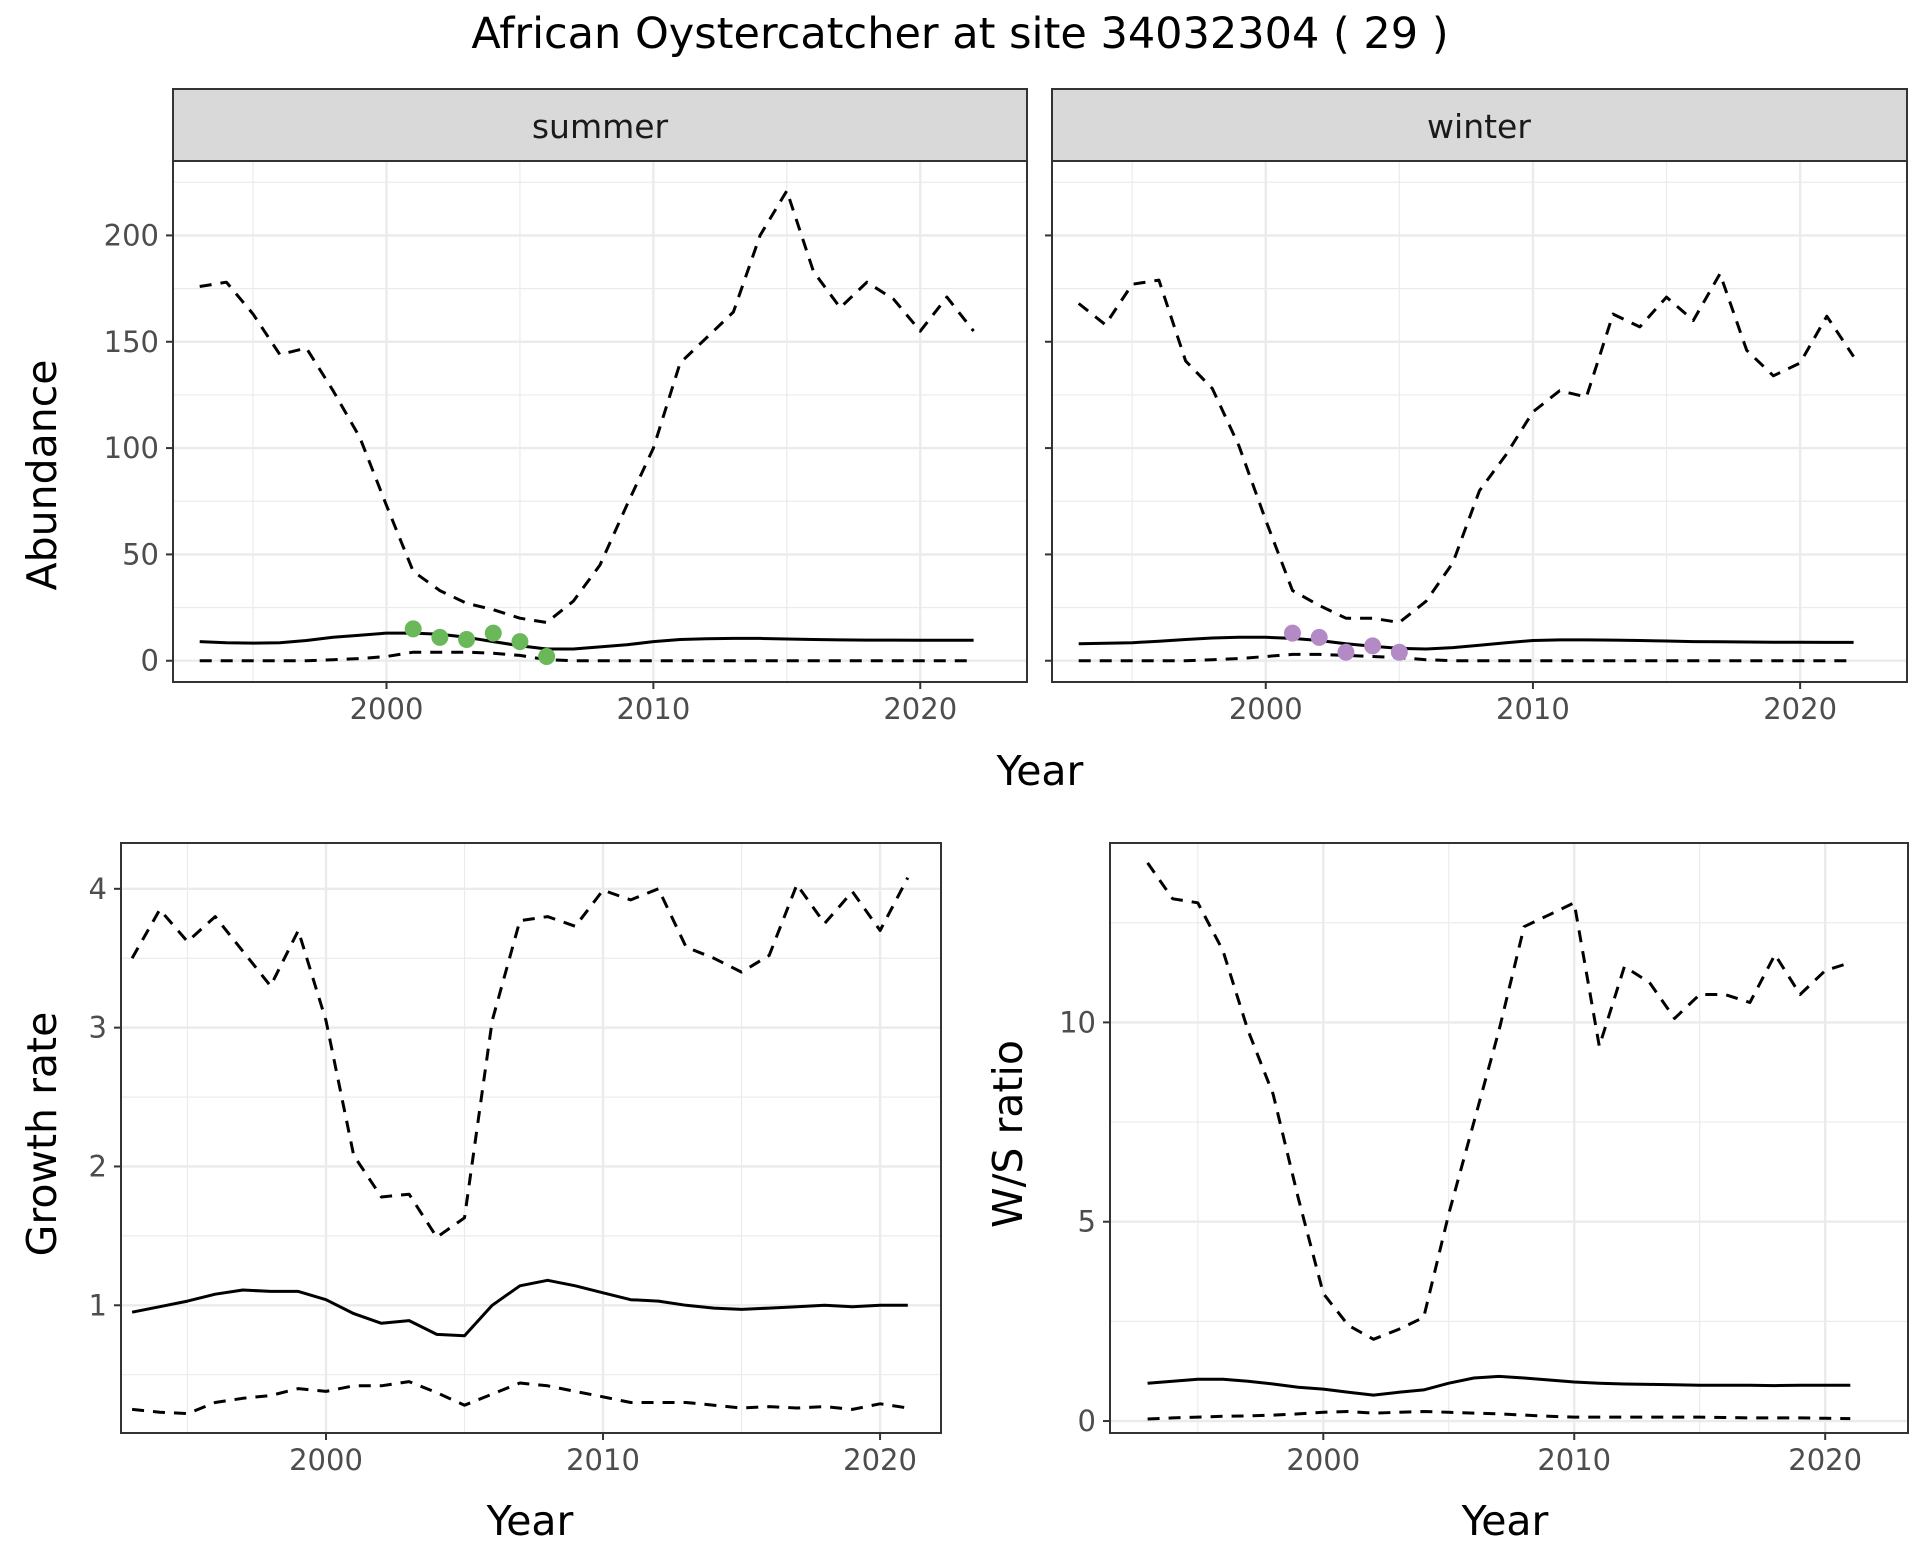 The image size is (1920, 1564). I want to click on y-tick-label: 10, so click(1077, 1022).